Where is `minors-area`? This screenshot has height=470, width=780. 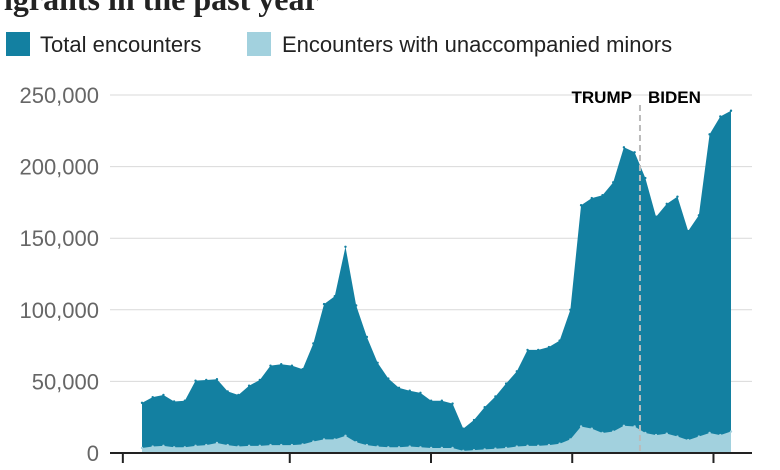 minors-area is located at coordinates (436, 439).